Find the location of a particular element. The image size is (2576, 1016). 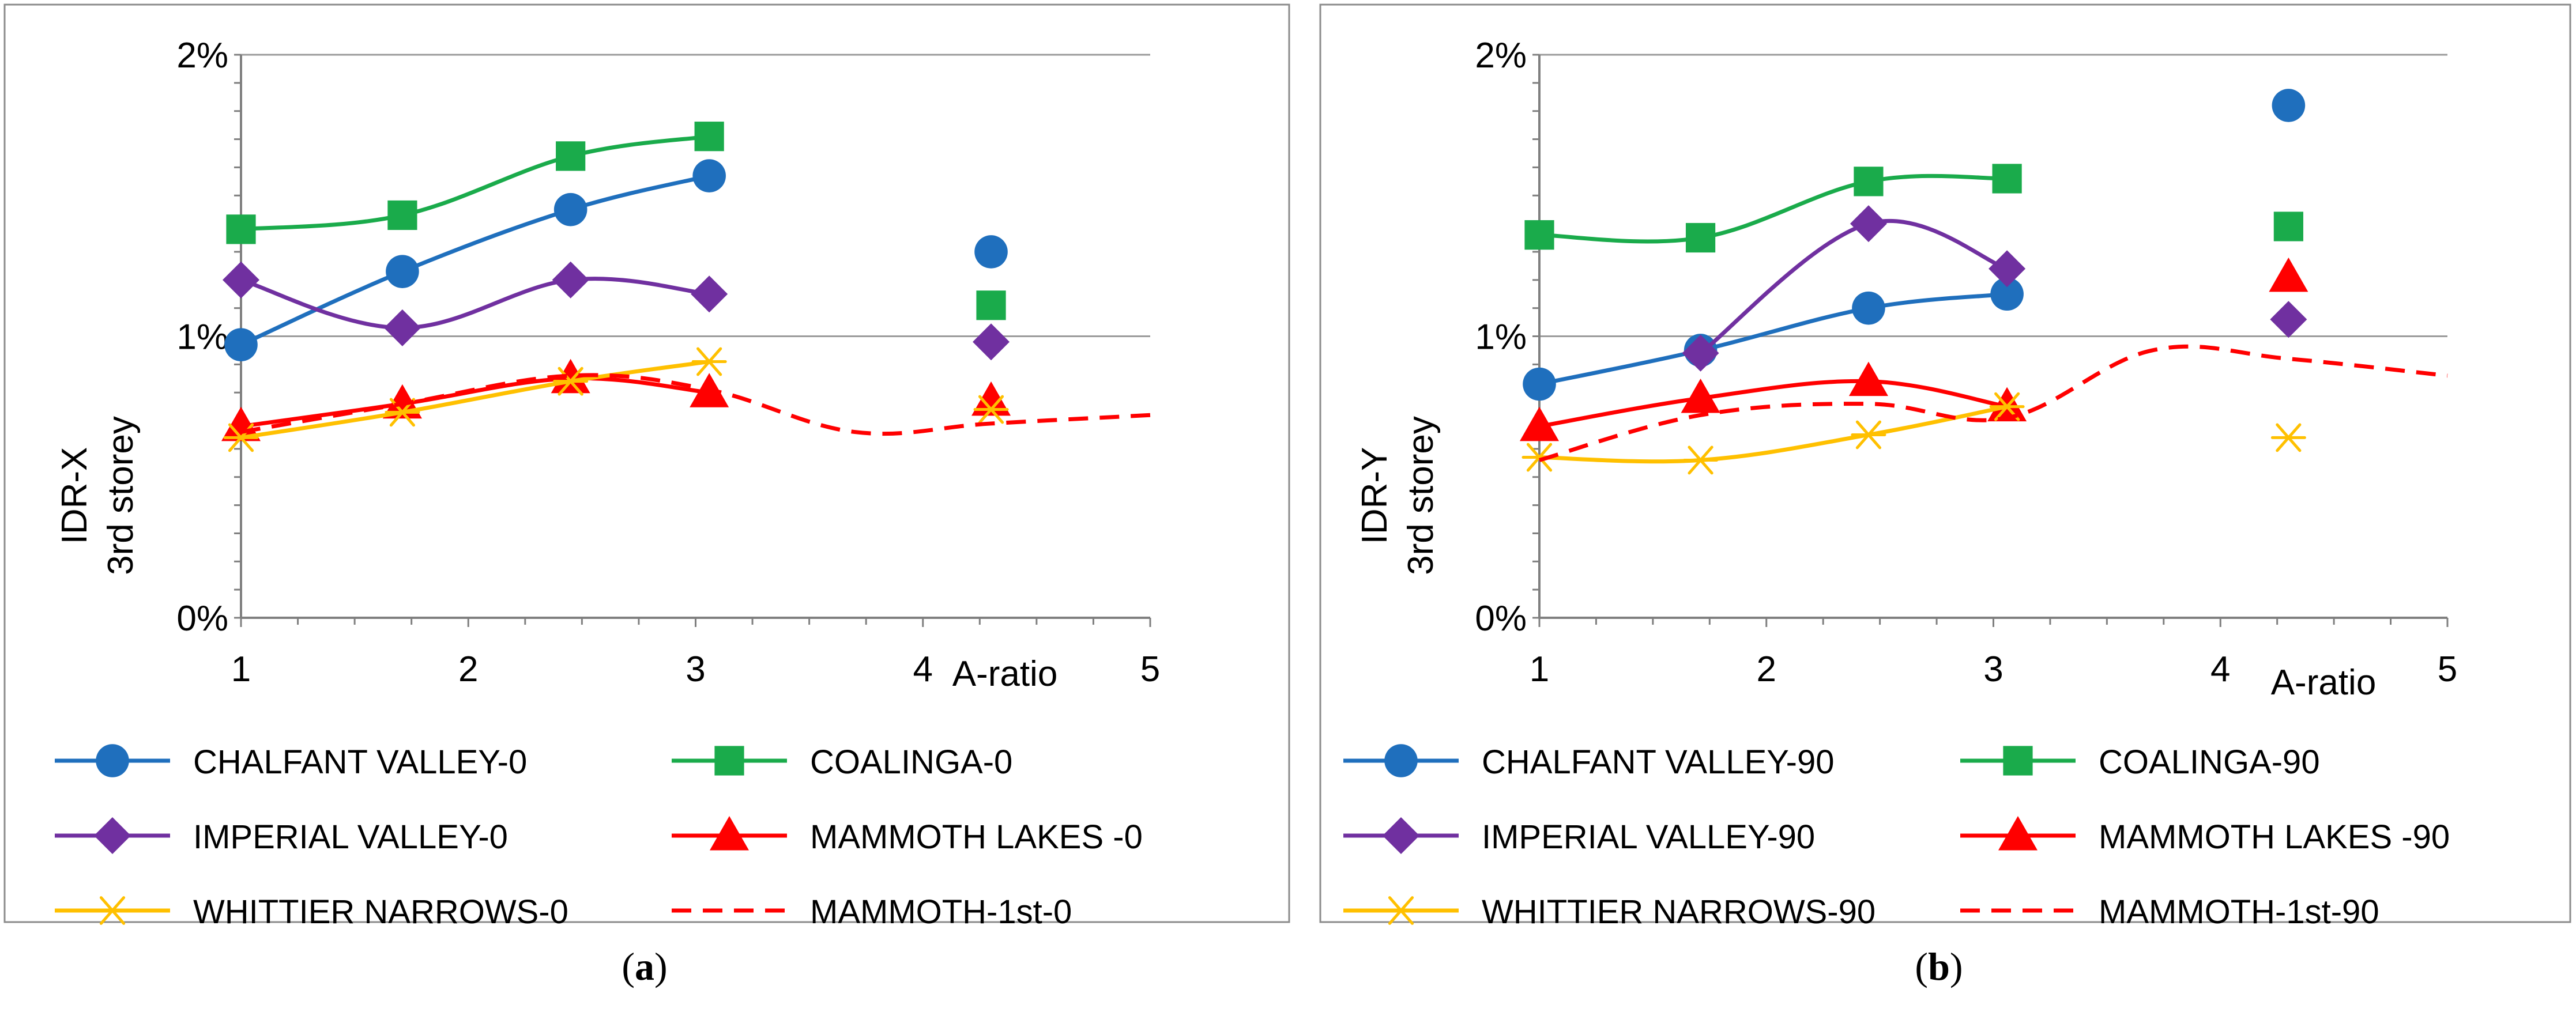

legend-label: IMPERIAL VALLEY-0 is located at coordinates (350, 837).